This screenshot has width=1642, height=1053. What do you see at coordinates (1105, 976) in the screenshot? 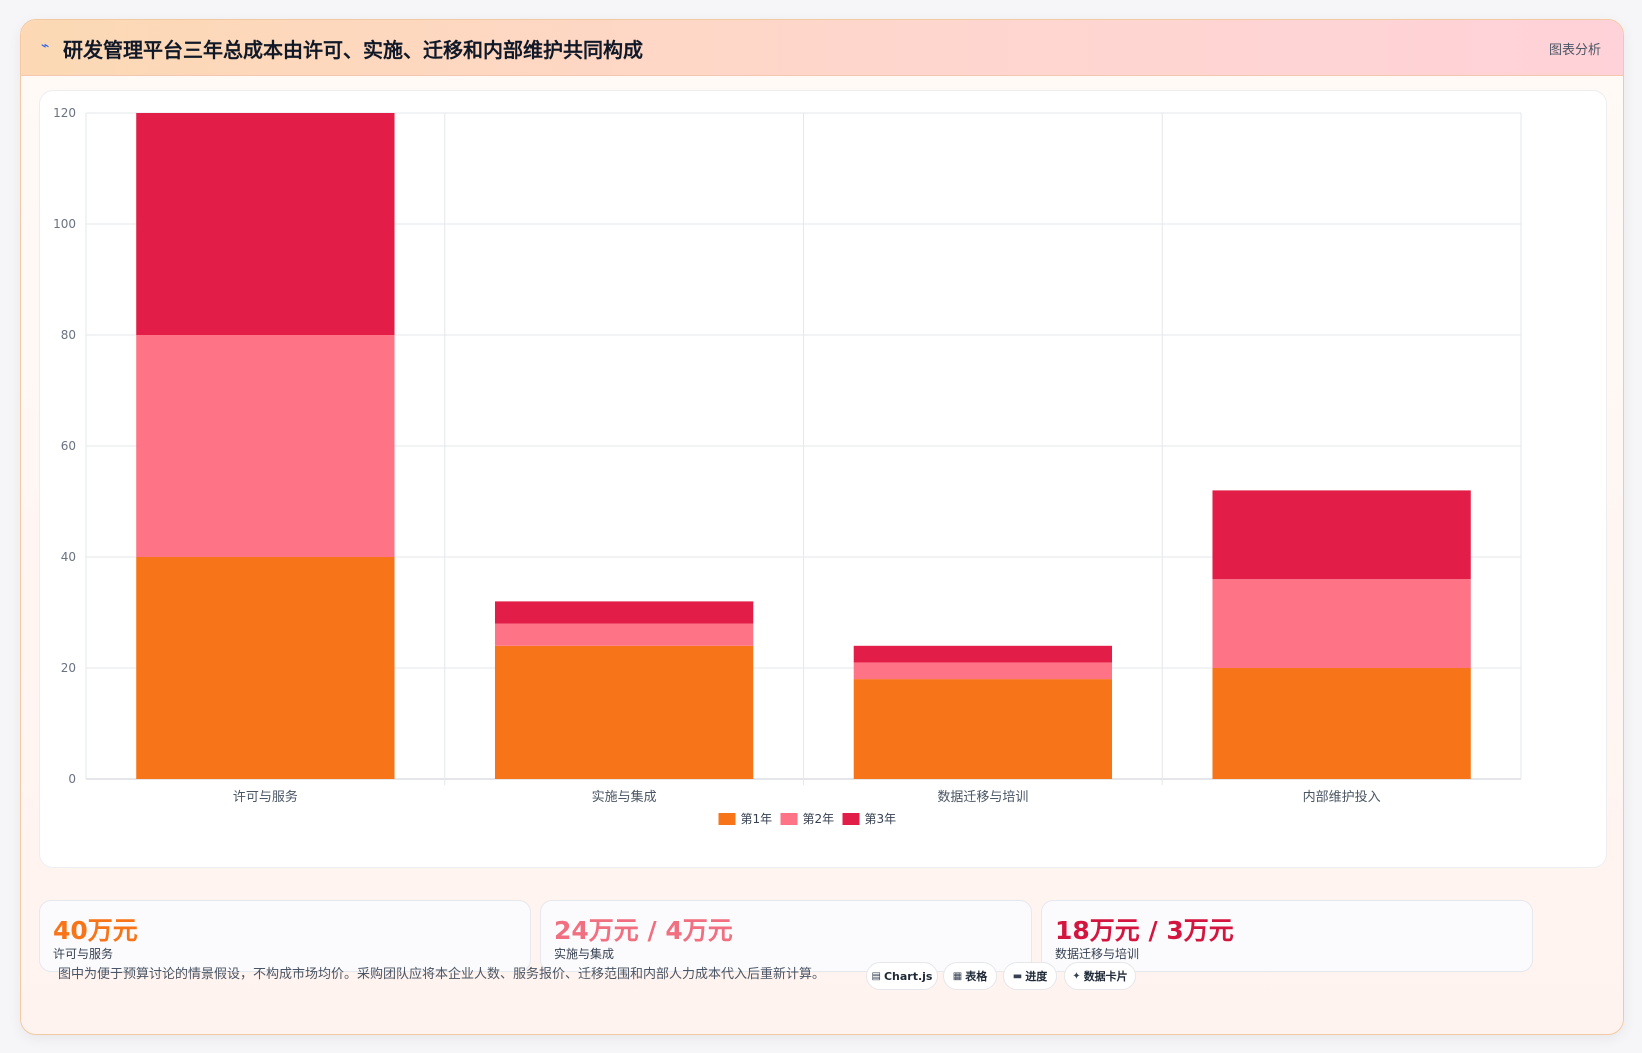
I see `chip-label: 数据卡片` at bounding box center [1105, 976].